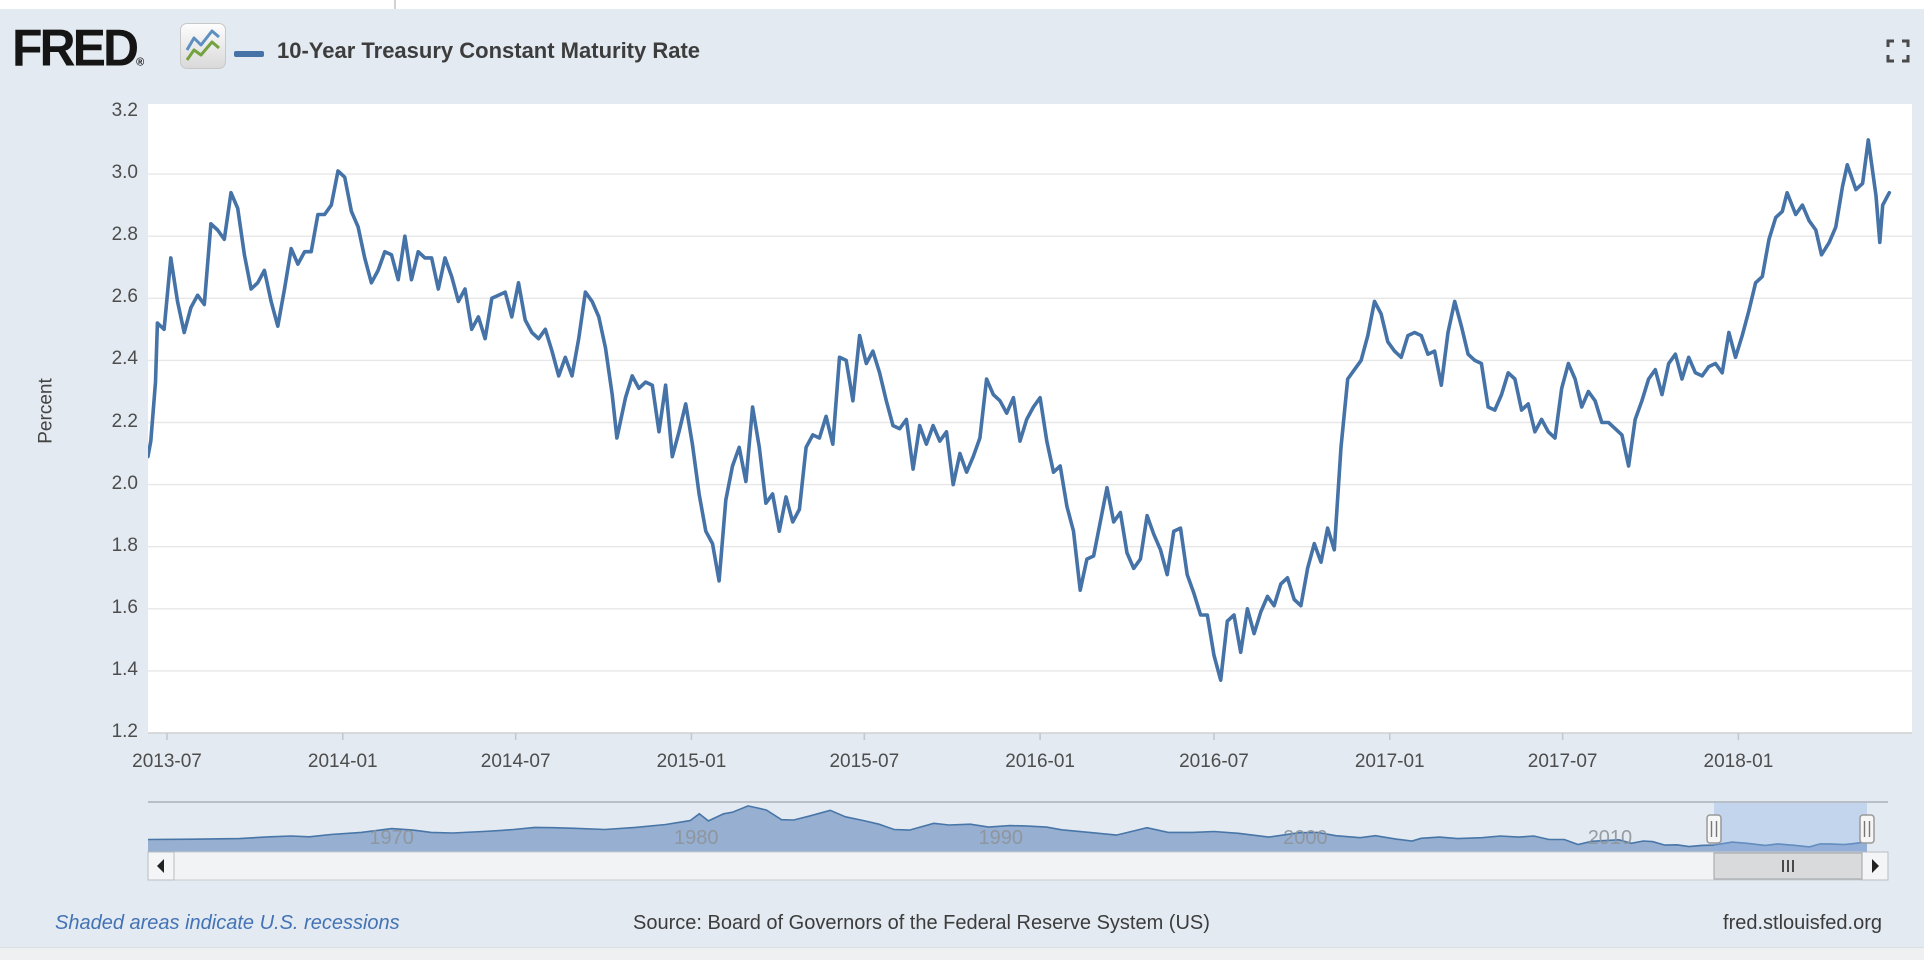  Describe the element at coordinates (1389, 761) in the screenshot. I see `x-tick-label: 2017-01` at that location.